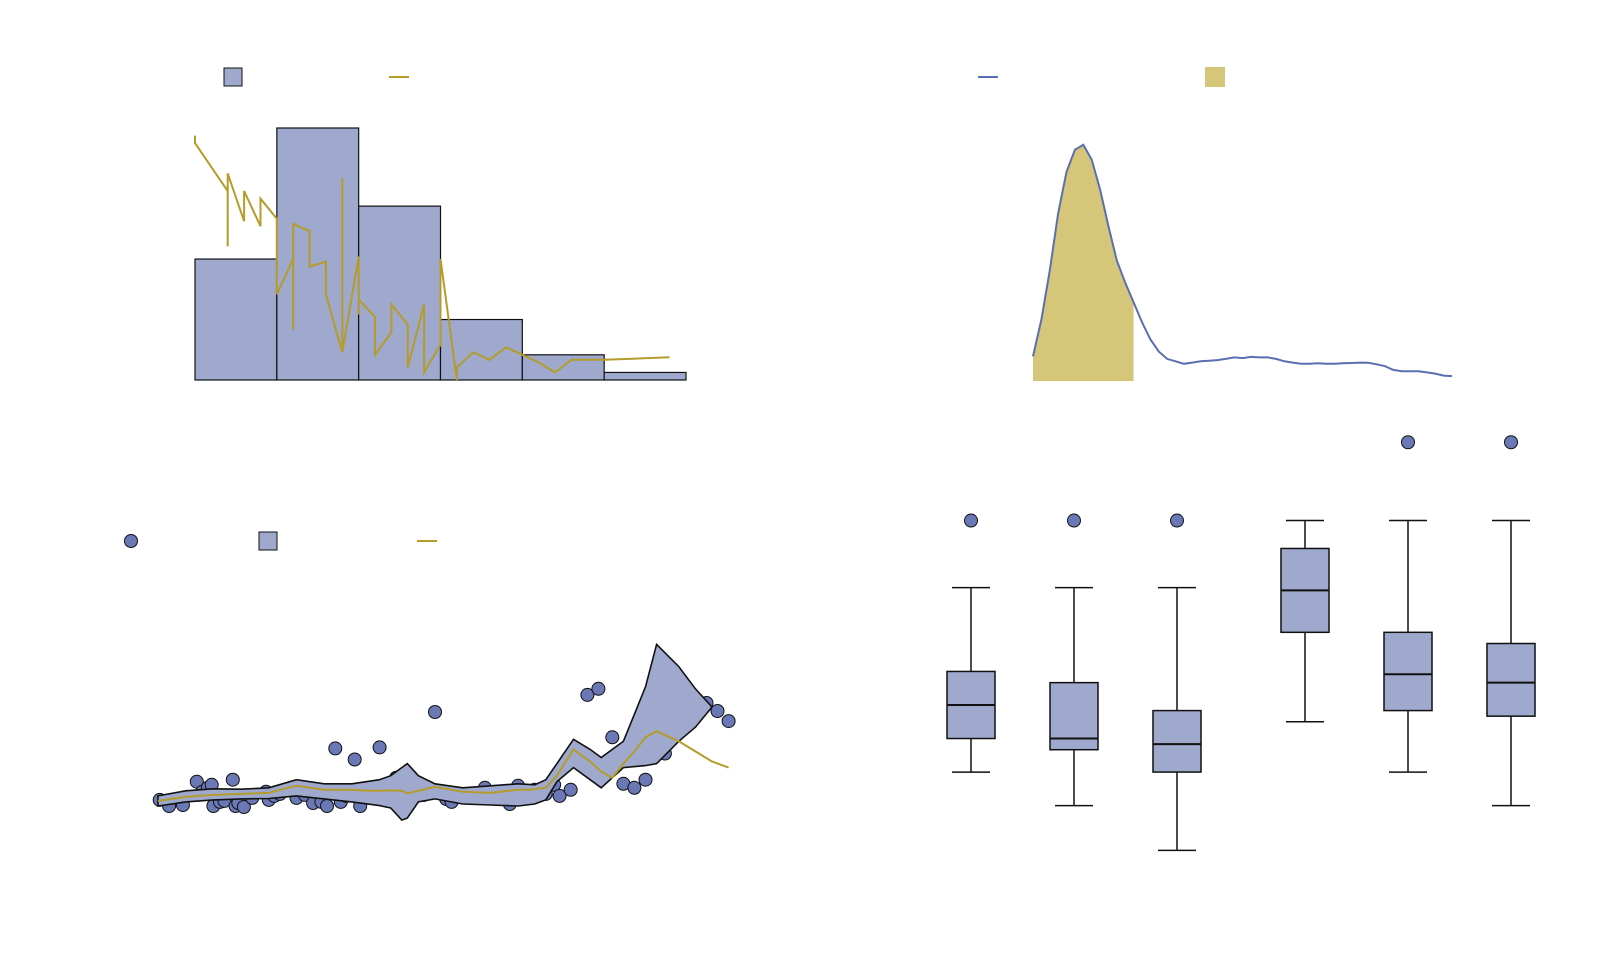 This screenshot has width=1606, height=964. I want to click on scatter-band-panel, so click(430, 676).